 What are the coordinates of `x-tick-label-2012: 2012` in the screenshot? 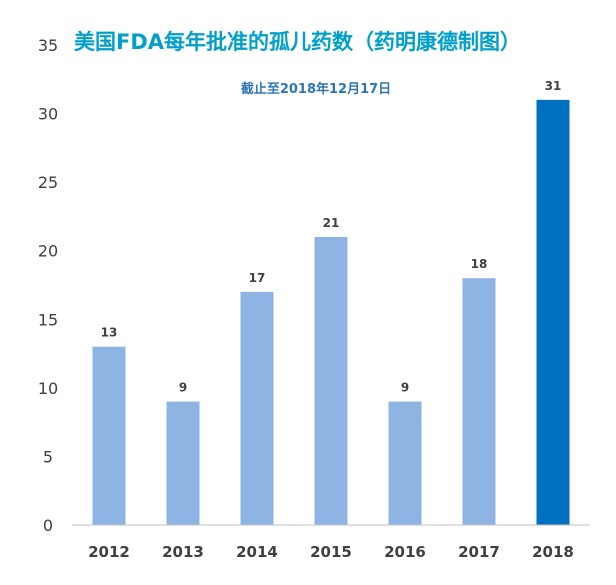 It's located at (109, 552).